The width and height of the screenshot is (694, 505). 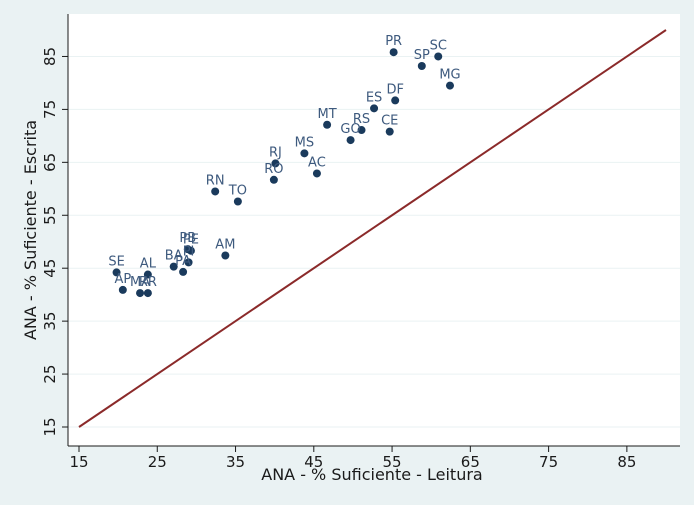 I want to click on data-point-ac, so click(x=316, y=173).